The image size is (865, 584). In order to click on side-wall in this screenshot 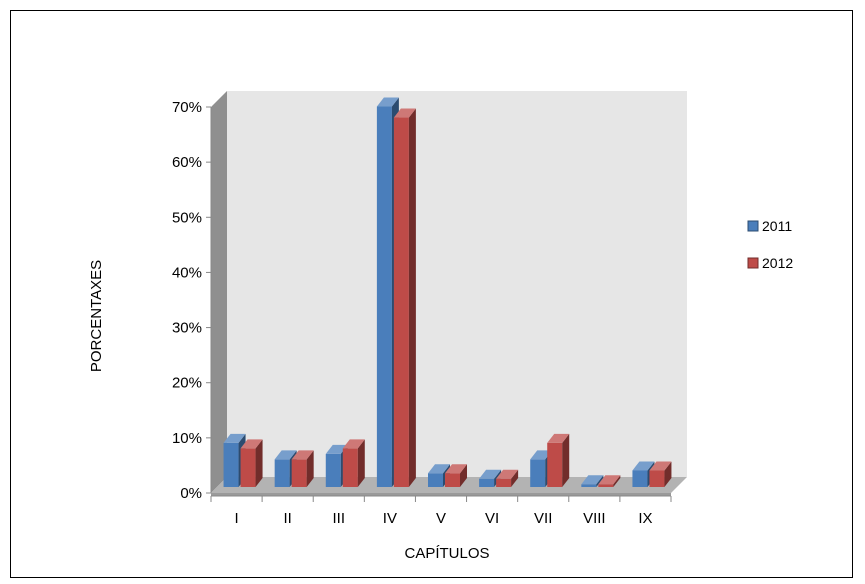, I will do `click(219, 292)`.